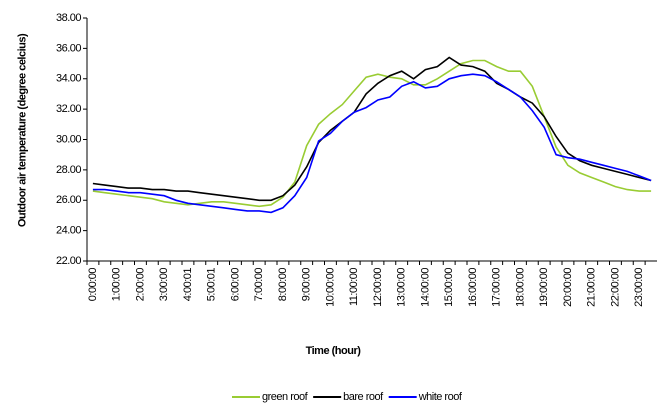 The width and height of the screenshot is (667, 410). Describe the element at coordinates (68, 48) in the screenshot. I see `y-tick-label: 36.00` at that location.